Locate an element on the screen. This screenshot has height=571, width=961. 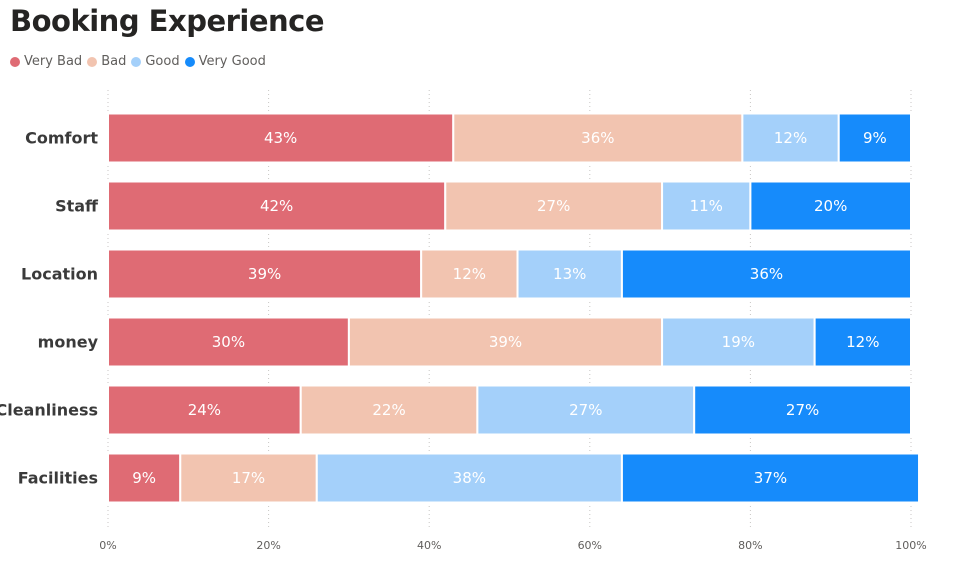
bar-money-bad is located at coordinates (505, 342).